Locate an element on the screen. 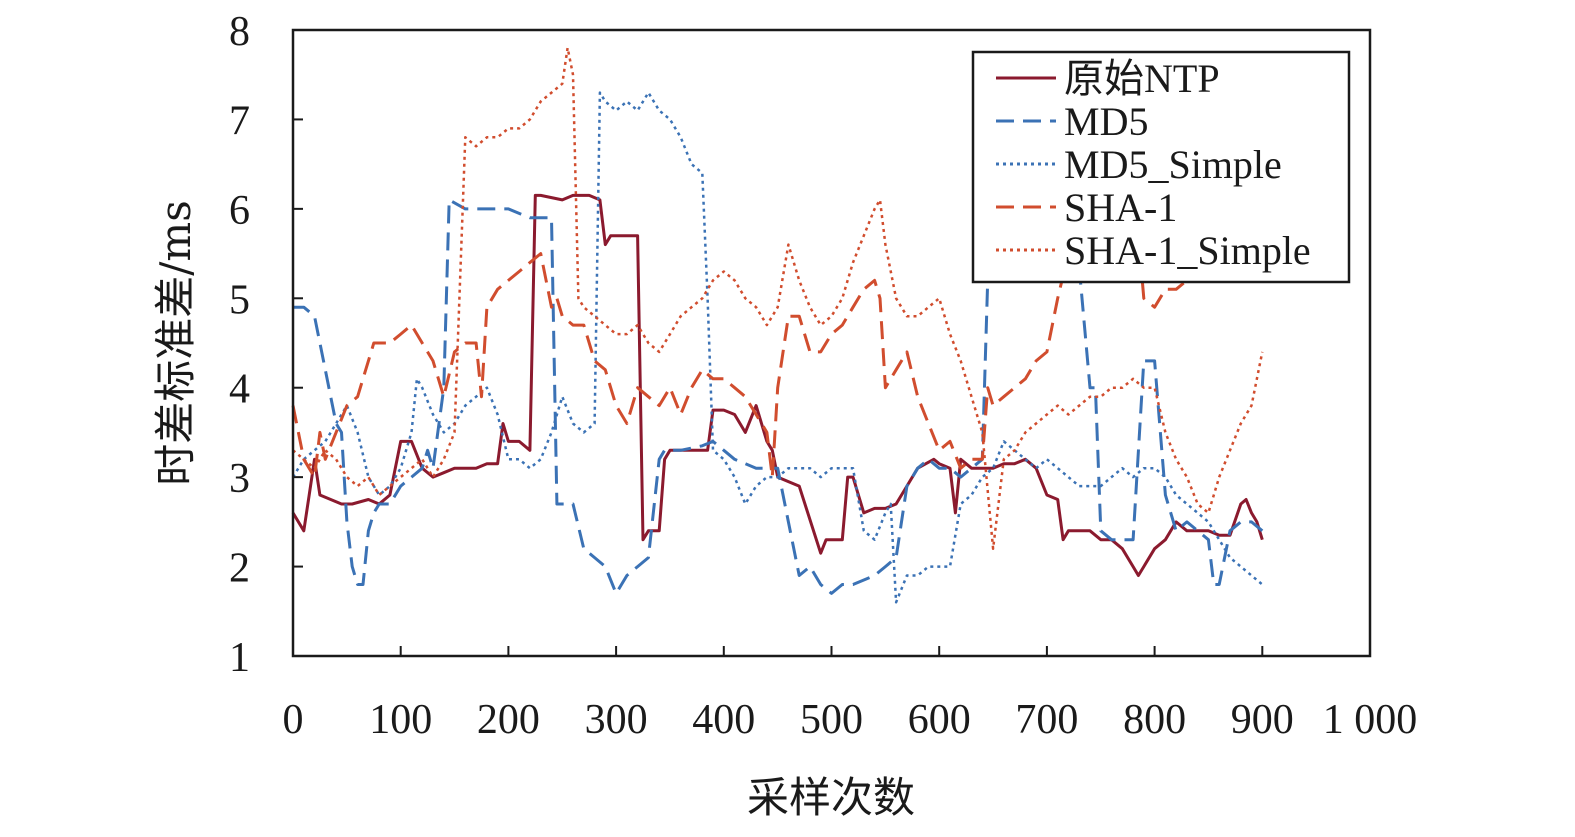 The width and height of the screenshot is (1575, 837). x-tick-label: 500 is located at coordinates (831, 720).